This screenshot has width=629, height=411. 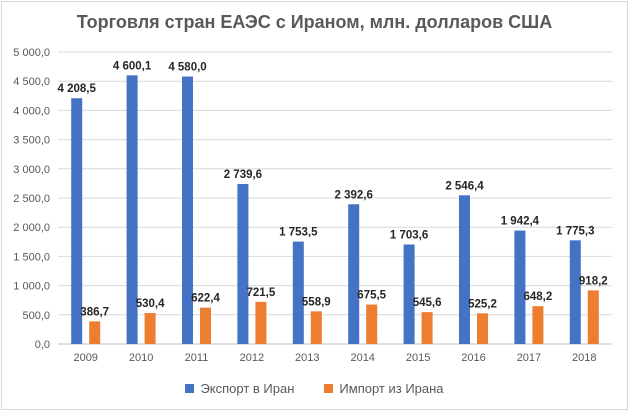 What do you see at coordinates (538, 297) in the screenshot?
I see `data-label-import: 648,2` at bounding box center [538, 297].